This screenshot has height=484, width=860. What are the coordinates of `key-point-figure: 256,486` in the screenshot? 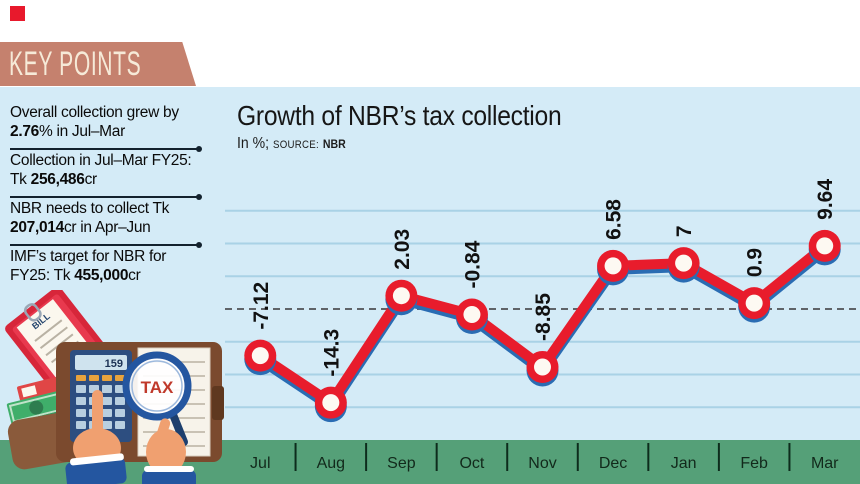 It's located at (57, 179).